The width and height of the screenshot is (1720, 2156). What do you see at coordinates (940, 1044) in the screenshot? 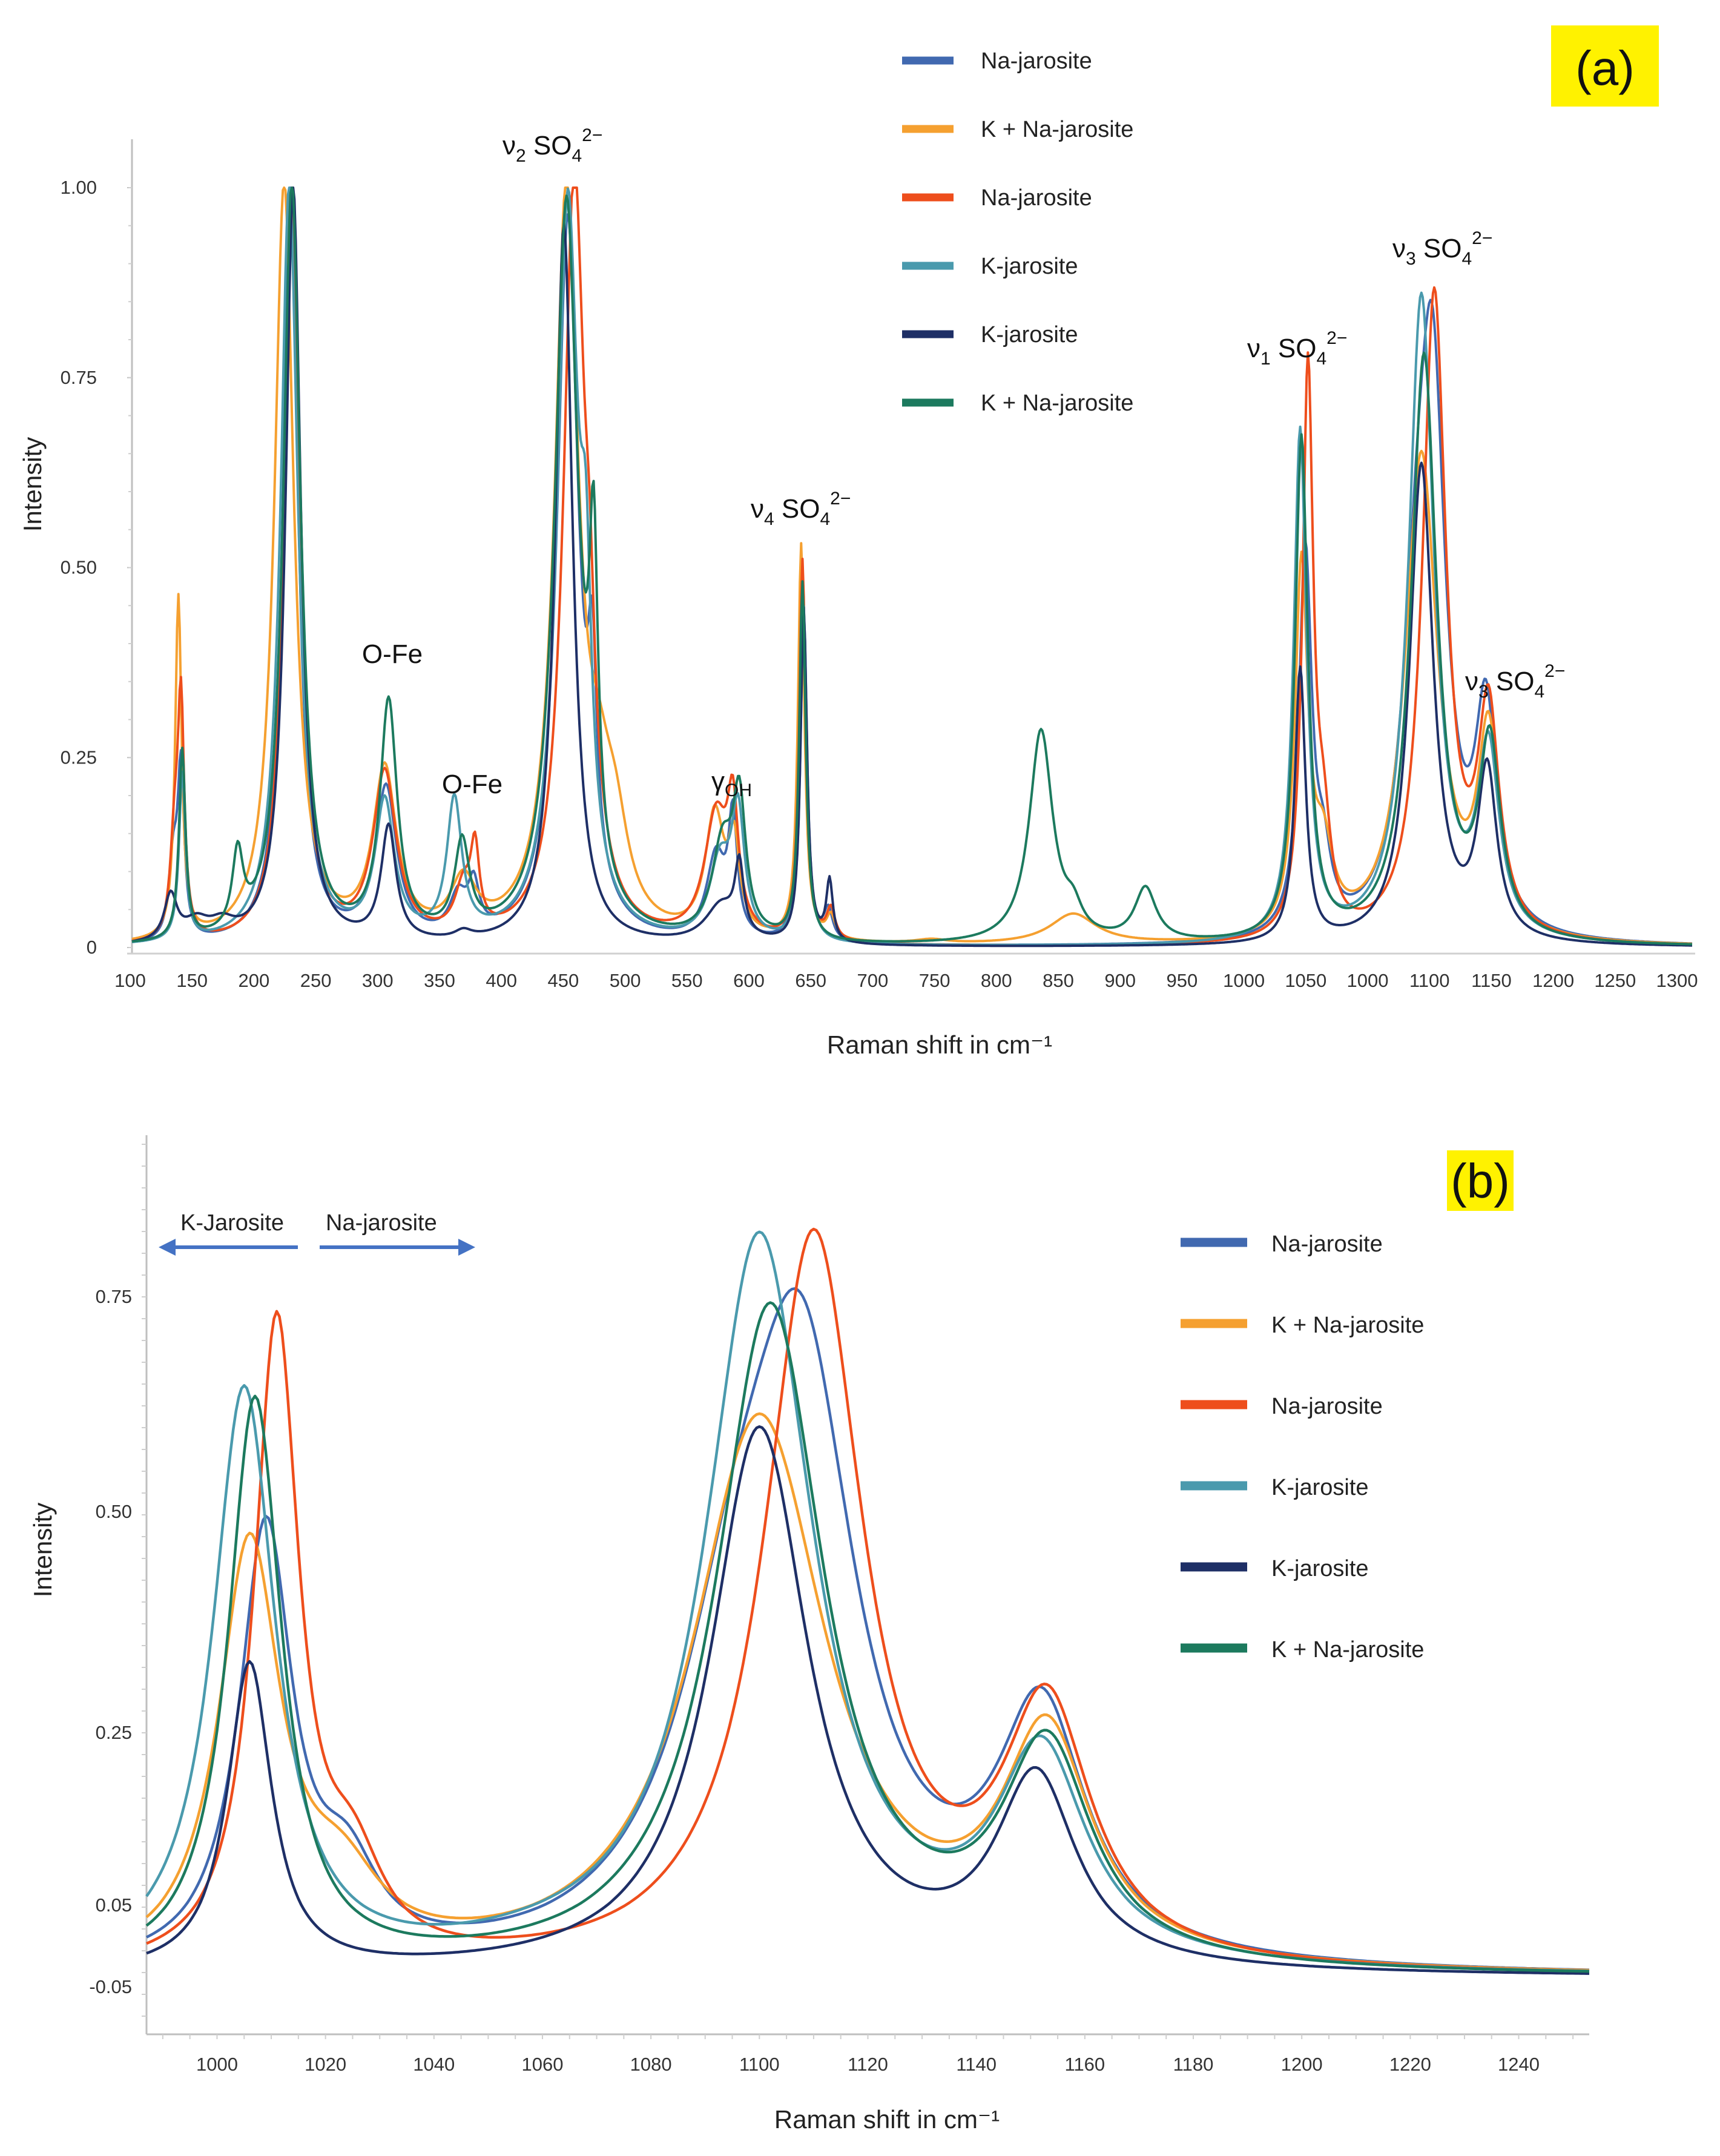
I see `panel-a-x-axis-label: Raman shift in cm⁻¹` at bounding box center [940, 1044].